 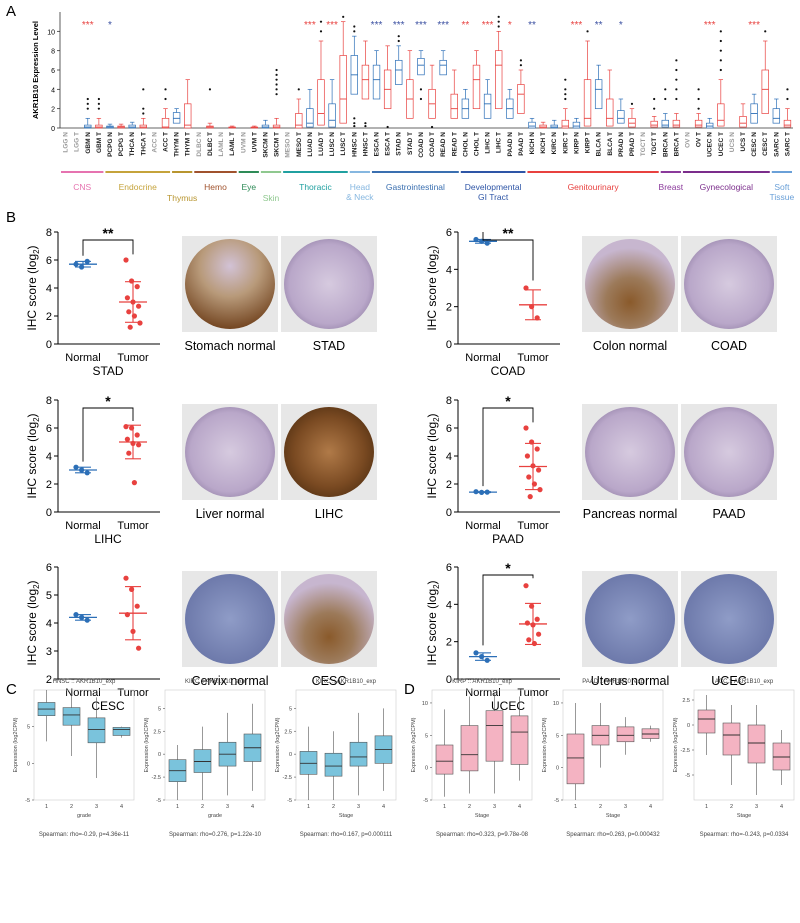 What do you see at coordinates (121, 144) in the screenshot?
I see `a-x-tick-label: PCPG T` at bounding box center [121, 144].